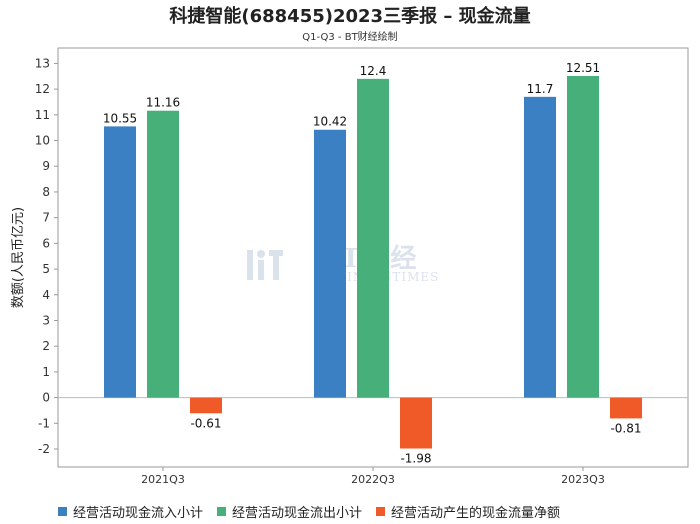 The height and width of the screenshot is (524, 700). I want to click on legend-label: 经营活动现金流出小计, so click(297, 513).